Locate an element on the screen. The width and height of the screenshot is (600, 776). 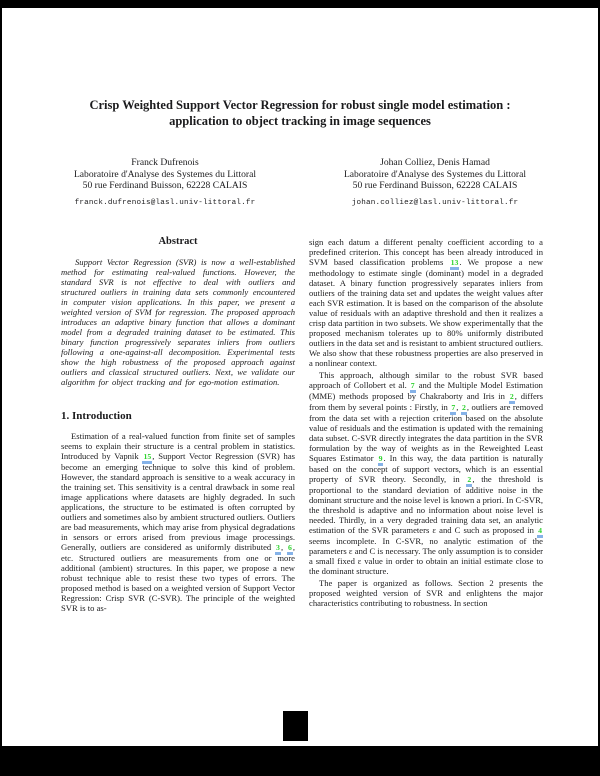
citation-link: 4 is located at coordinates (540, 532).